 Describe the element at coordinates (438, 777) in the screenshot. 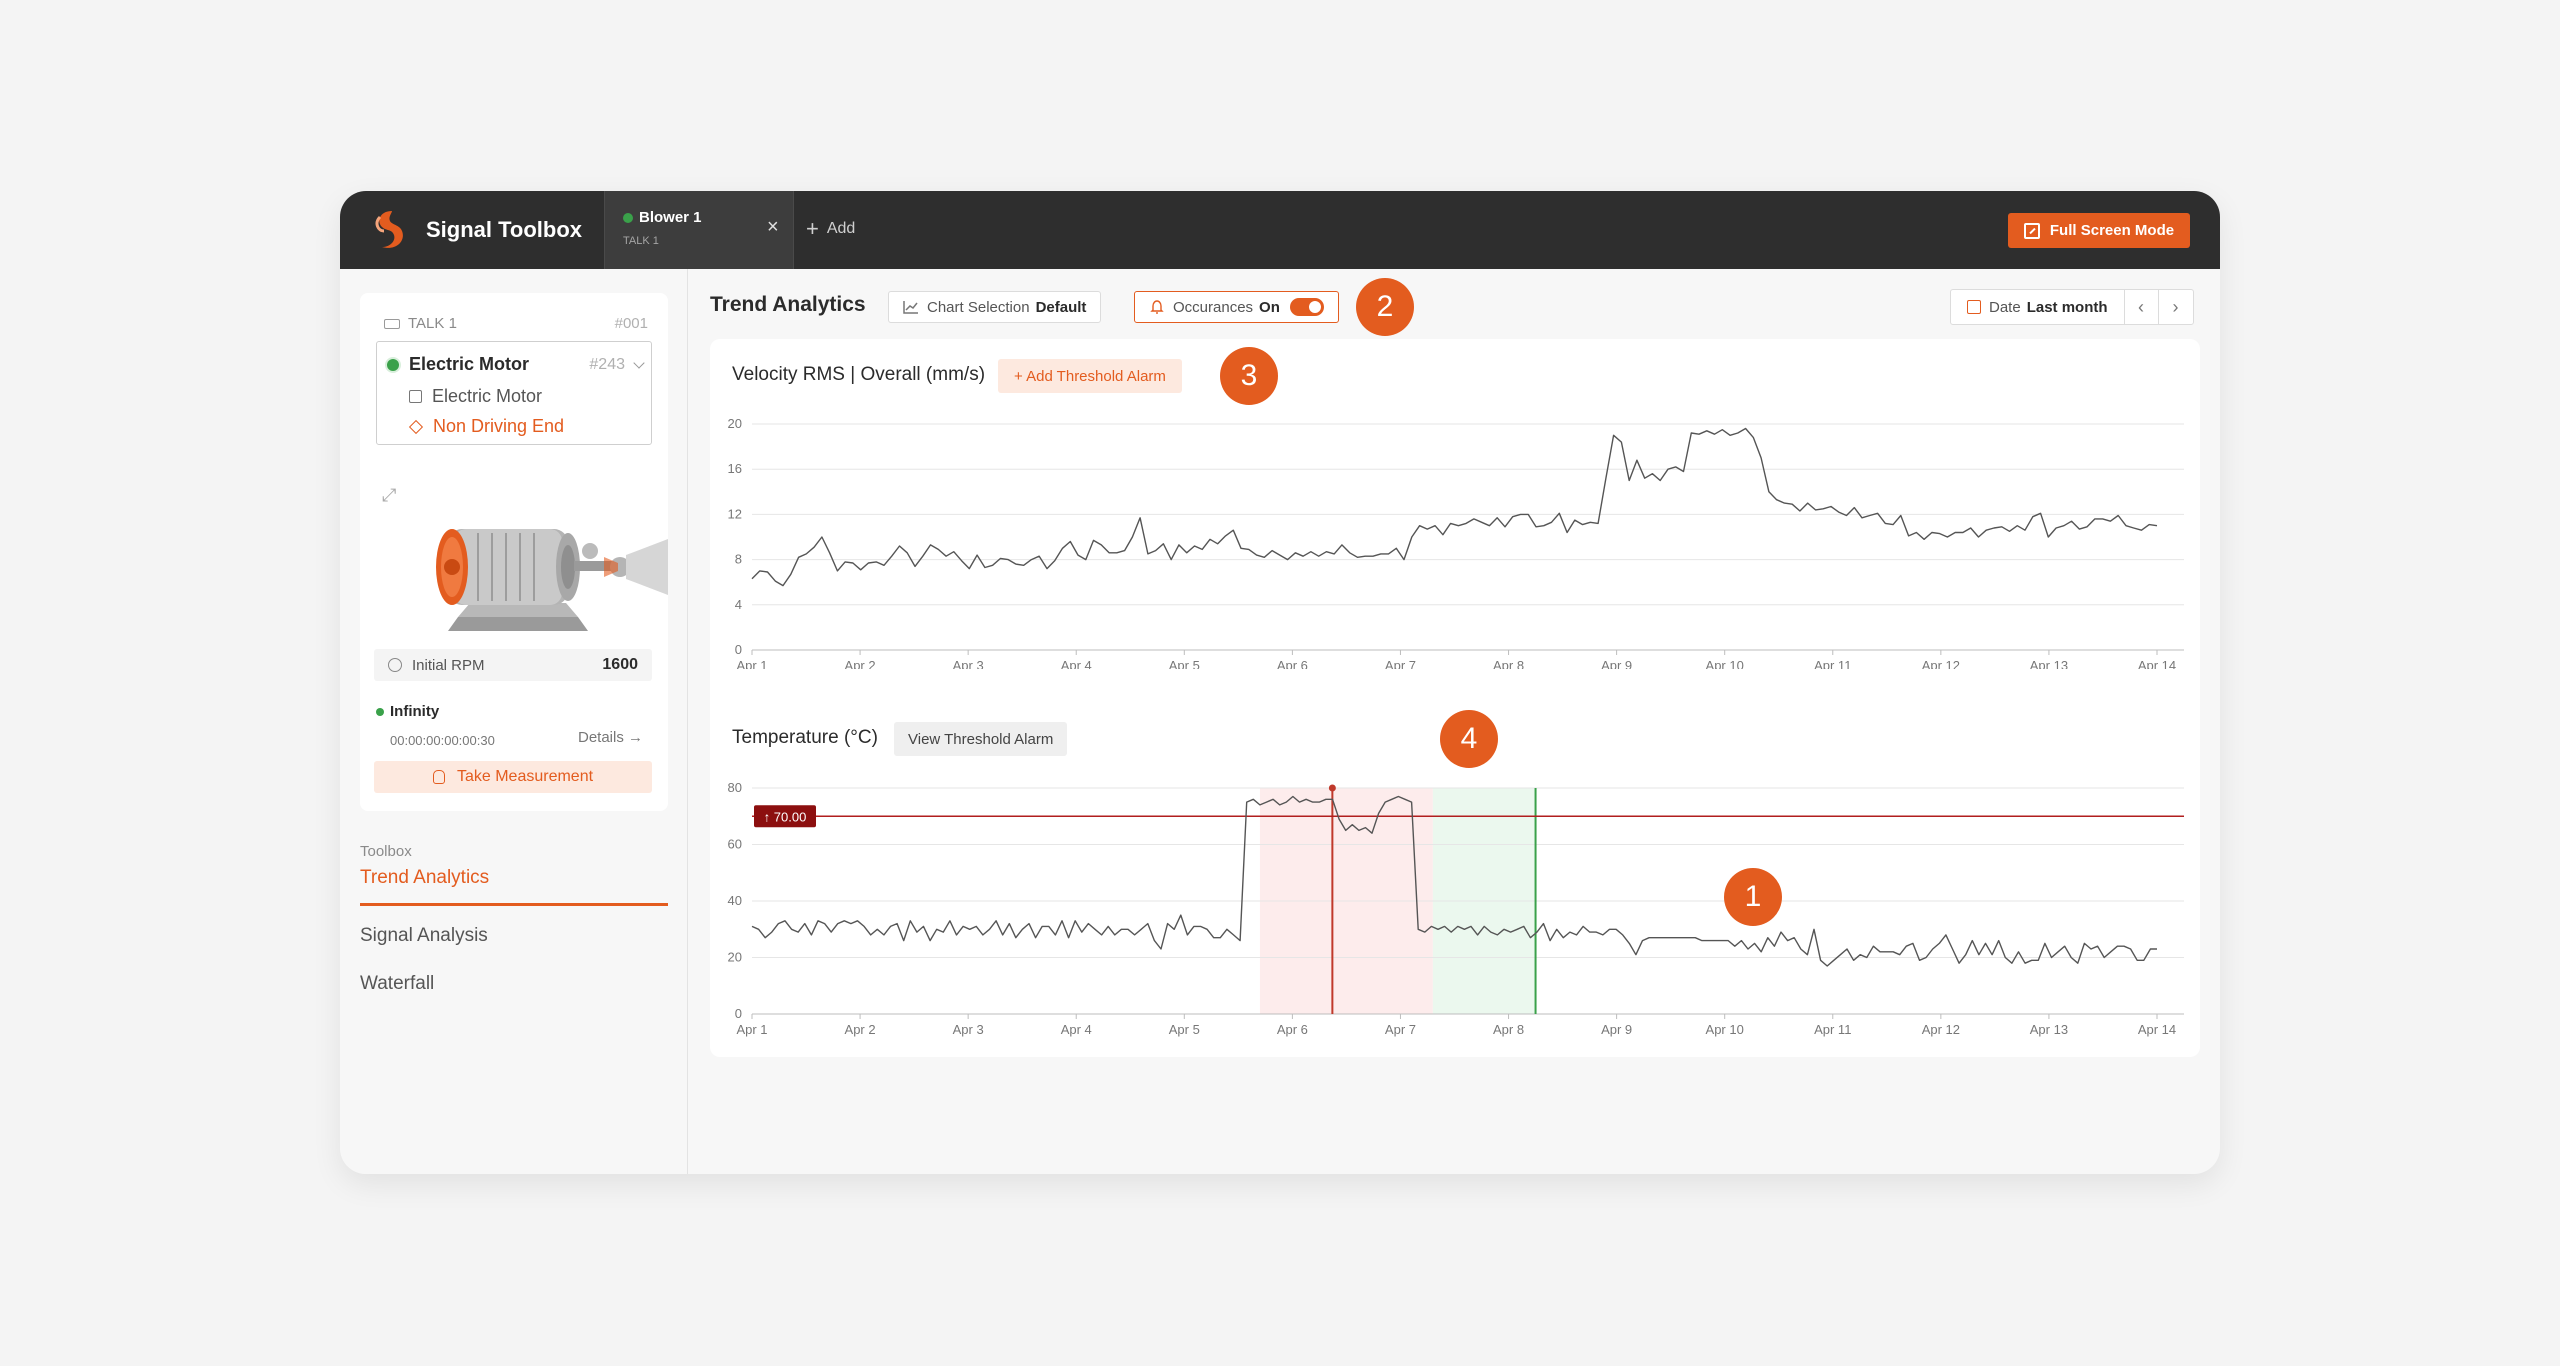

I see `hand-icon` at that location.